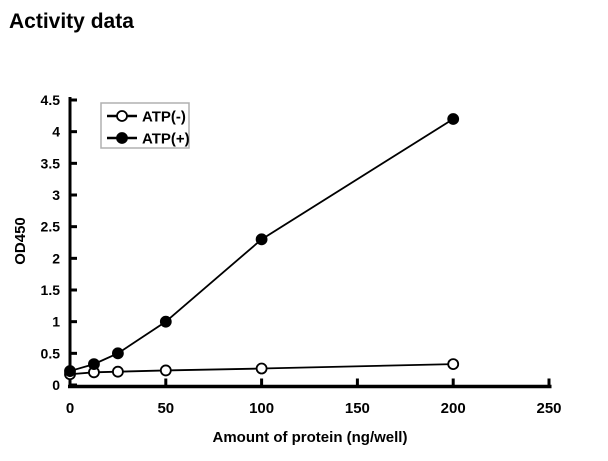 This screenshot has width=608, height=461. What do you see at coordinates (51, 353) in the screenshot?
I see `y-tick-label: 0.5` at bounding box center [51, 353].